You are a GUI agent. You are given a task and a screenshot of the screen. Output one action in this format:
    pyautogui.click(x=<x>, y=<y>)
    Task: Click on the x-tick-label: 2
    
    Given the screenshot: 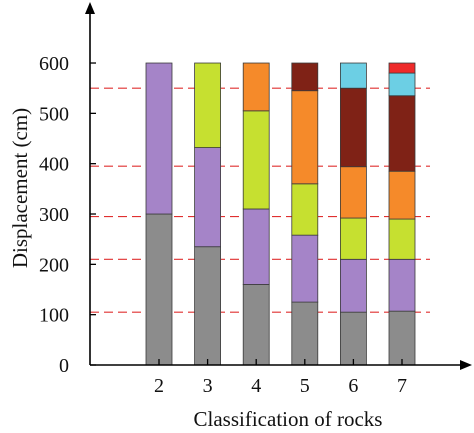 What is the action you would take?
    pyautogui.click(x=159, y=386)
    